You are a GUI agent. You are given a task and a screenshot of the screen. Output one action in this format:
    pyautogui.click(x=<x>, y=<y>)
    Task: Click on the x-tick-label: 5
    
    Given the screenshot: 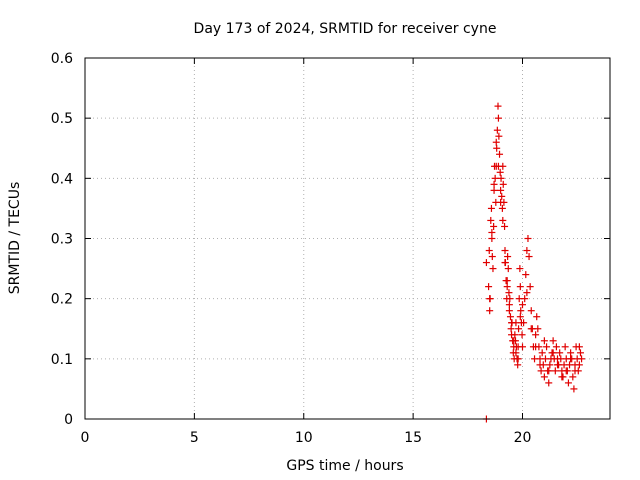 What is the action you would take?
    pyautogui.click(x=194, y=438)
    